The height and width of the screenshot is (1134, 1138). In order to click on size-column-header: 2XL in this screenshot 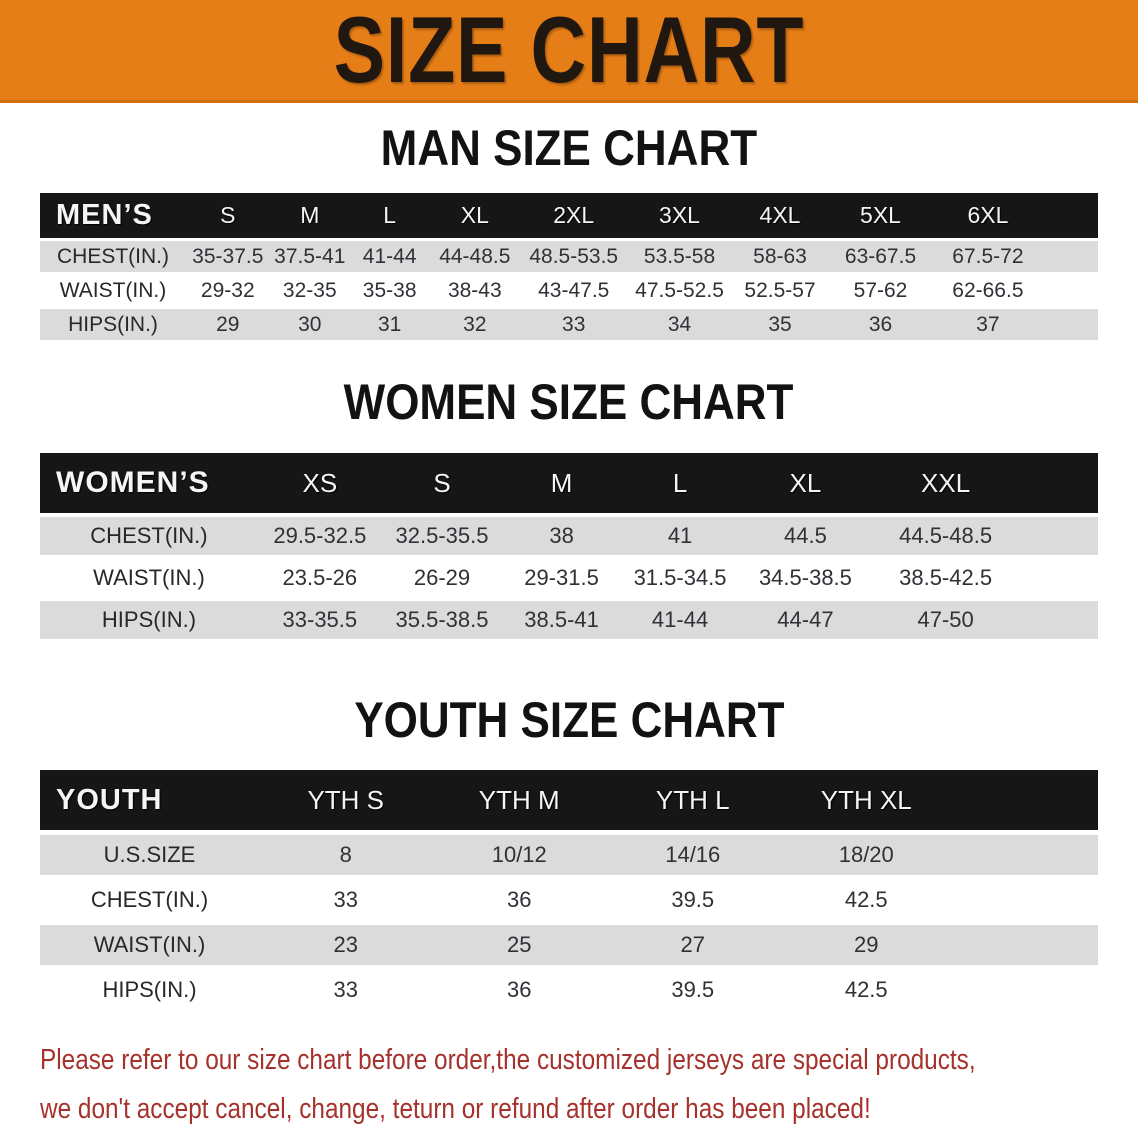, I will do `click(574, 215)`.